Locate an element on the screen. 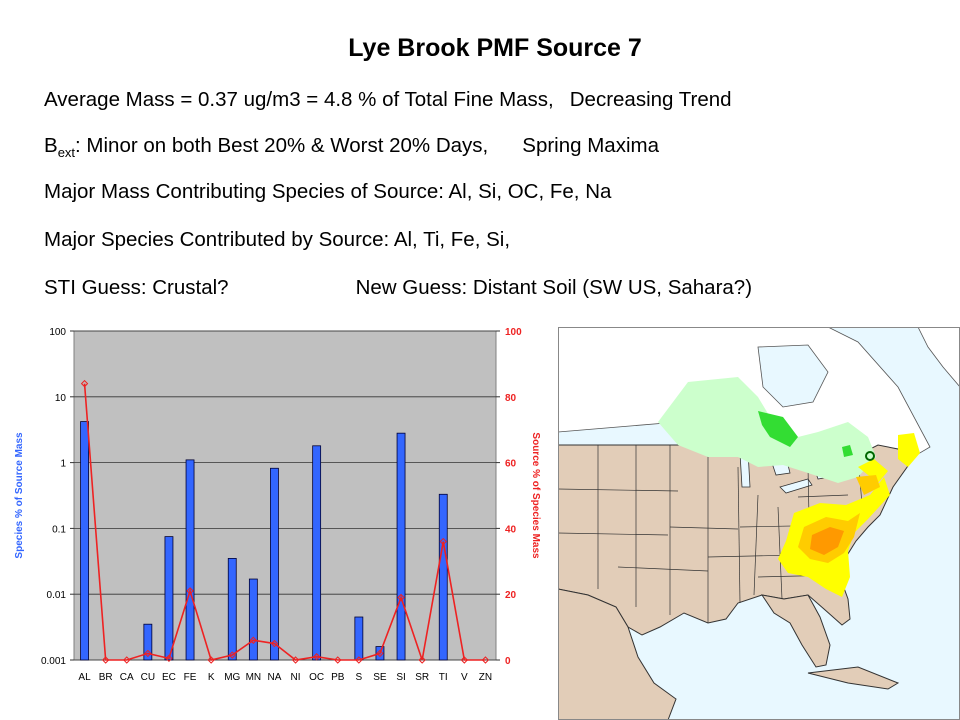 The image size is (960, 720). category-label: K is located at coordinates (211, 677).